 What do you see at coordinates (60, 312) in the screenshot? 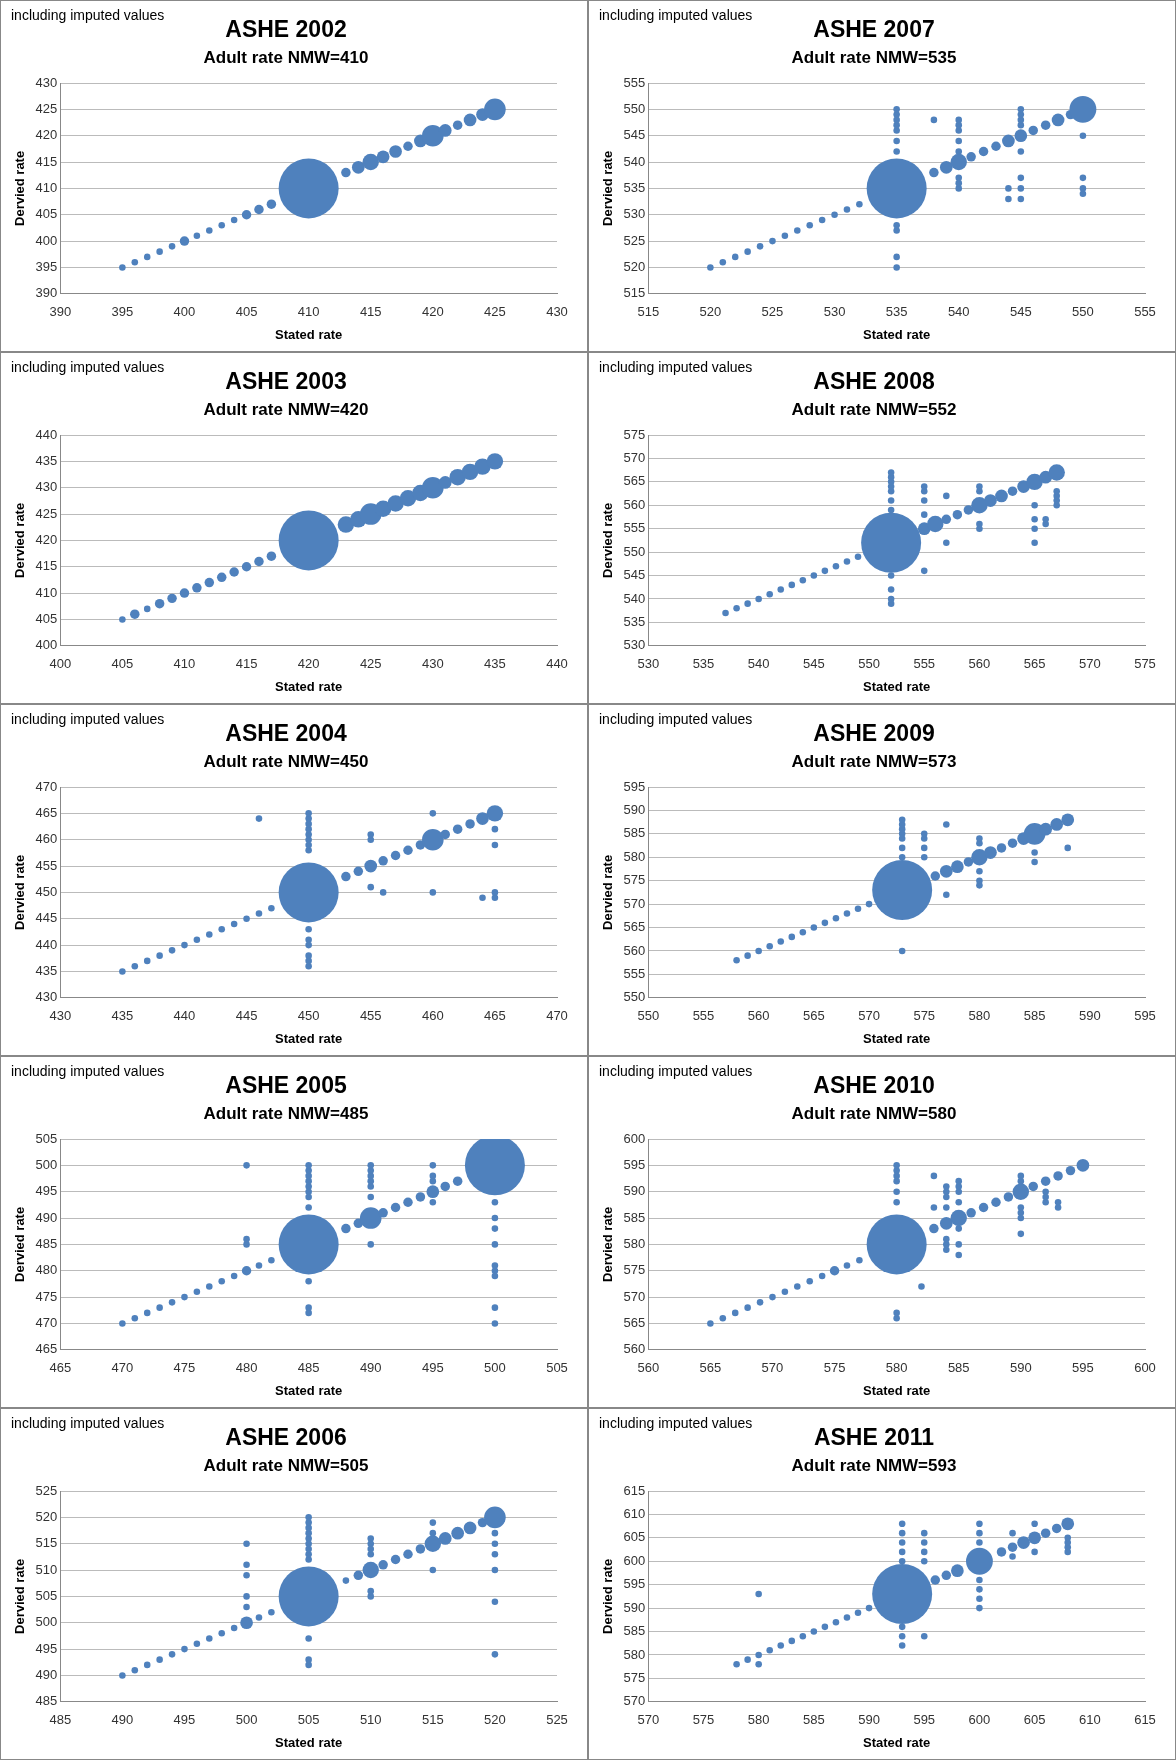
I see `x-tick-label: 390` at bounding box center [60, 312].